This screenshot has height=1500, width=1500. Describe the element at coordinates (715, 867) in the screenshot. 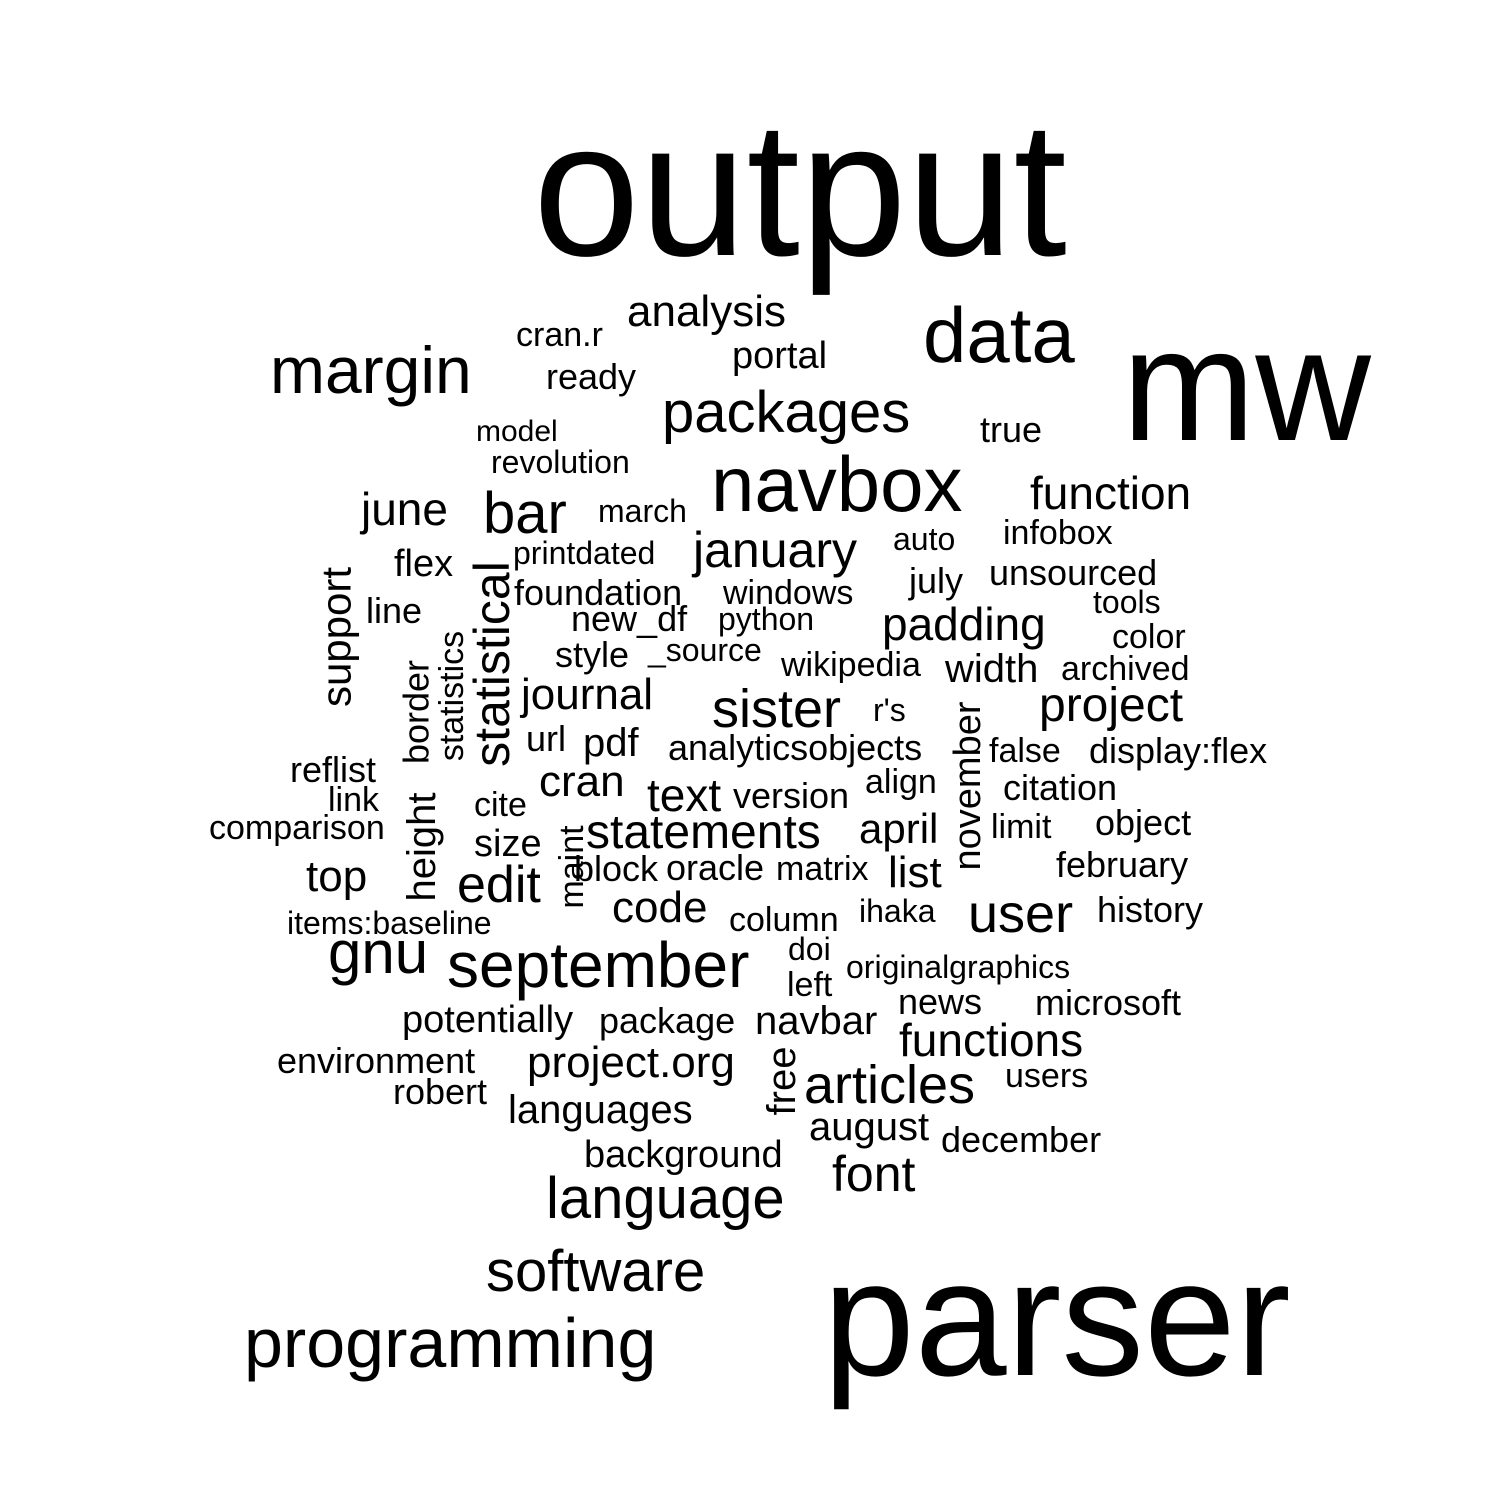

I see `word-oracle: oracle` at that location.